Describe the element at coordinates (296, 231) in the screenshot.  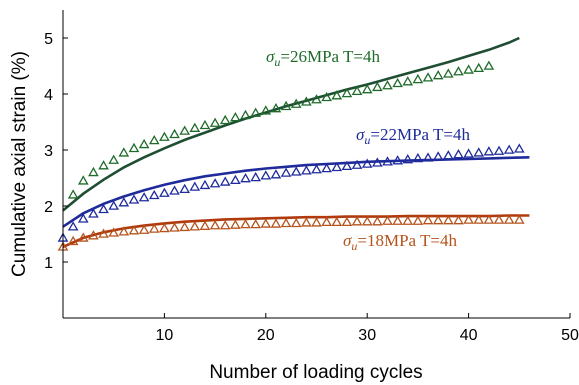
I see `fit-line-18mpa` at that location.